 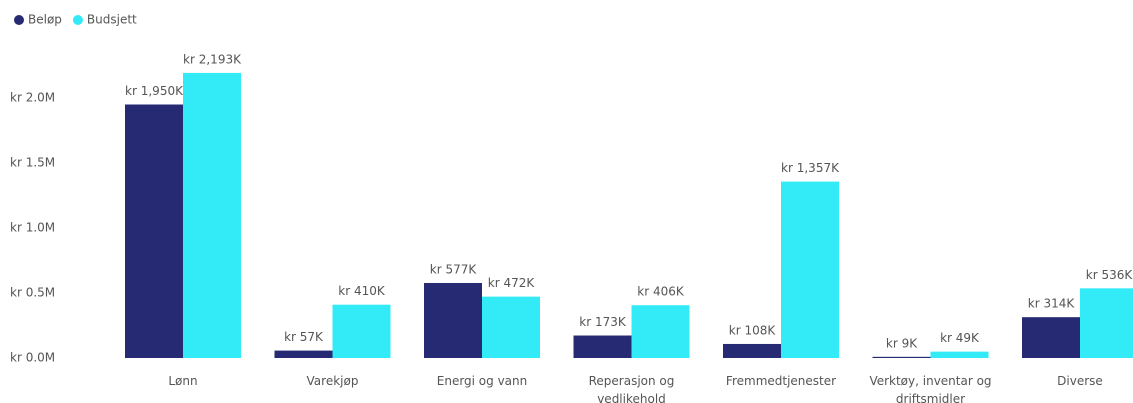 What do you see at coordinates (32, 293) in the screenshot?
I see `y-tick-label: kr 0.5M` at bounding box center [32, 293].